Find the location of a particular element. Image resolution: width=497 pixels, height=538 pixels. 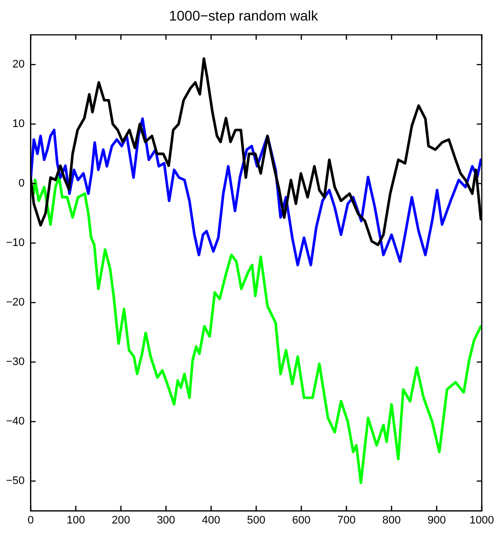

x-tick-label: 700 is located at coordinates (346, 520).